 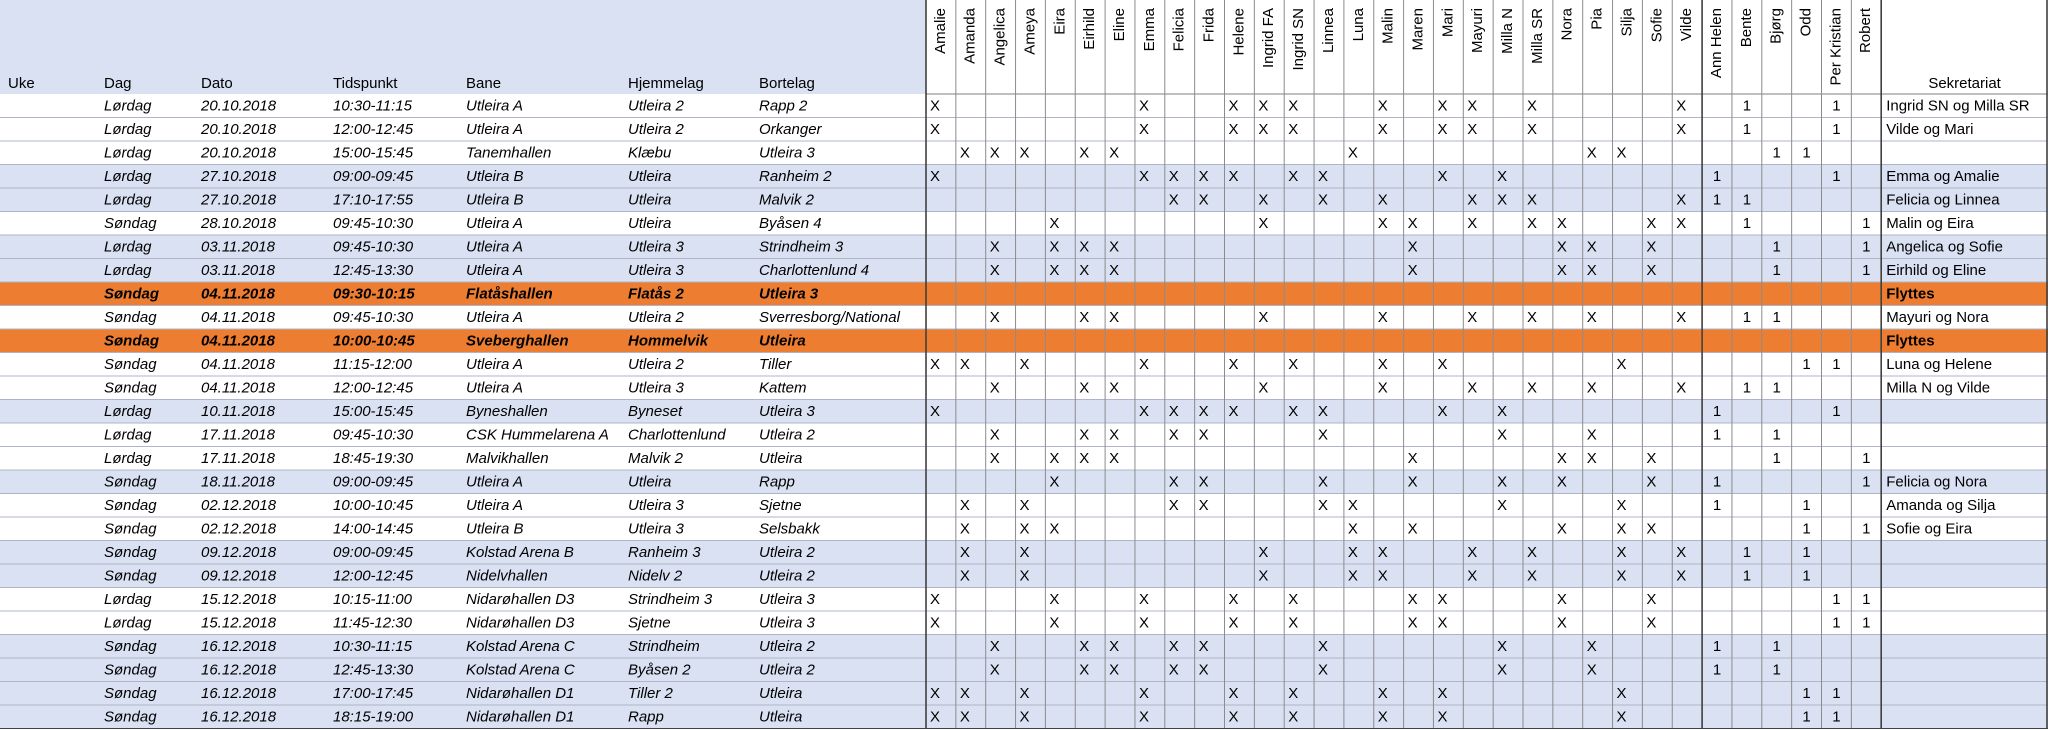 What do you see at coordinates (520, 599) in the screenshot?
I see `cell-text: Nidarøhallen D3` at bounding box center [520, 599].